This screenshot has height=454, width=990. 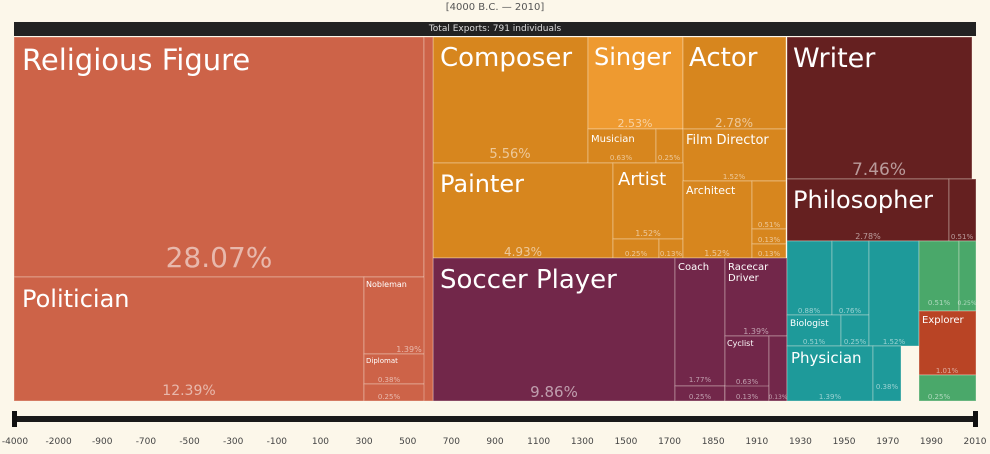 I want to click on treemap-tile: Philosopher 2.78%, so click(x=868, y=210).